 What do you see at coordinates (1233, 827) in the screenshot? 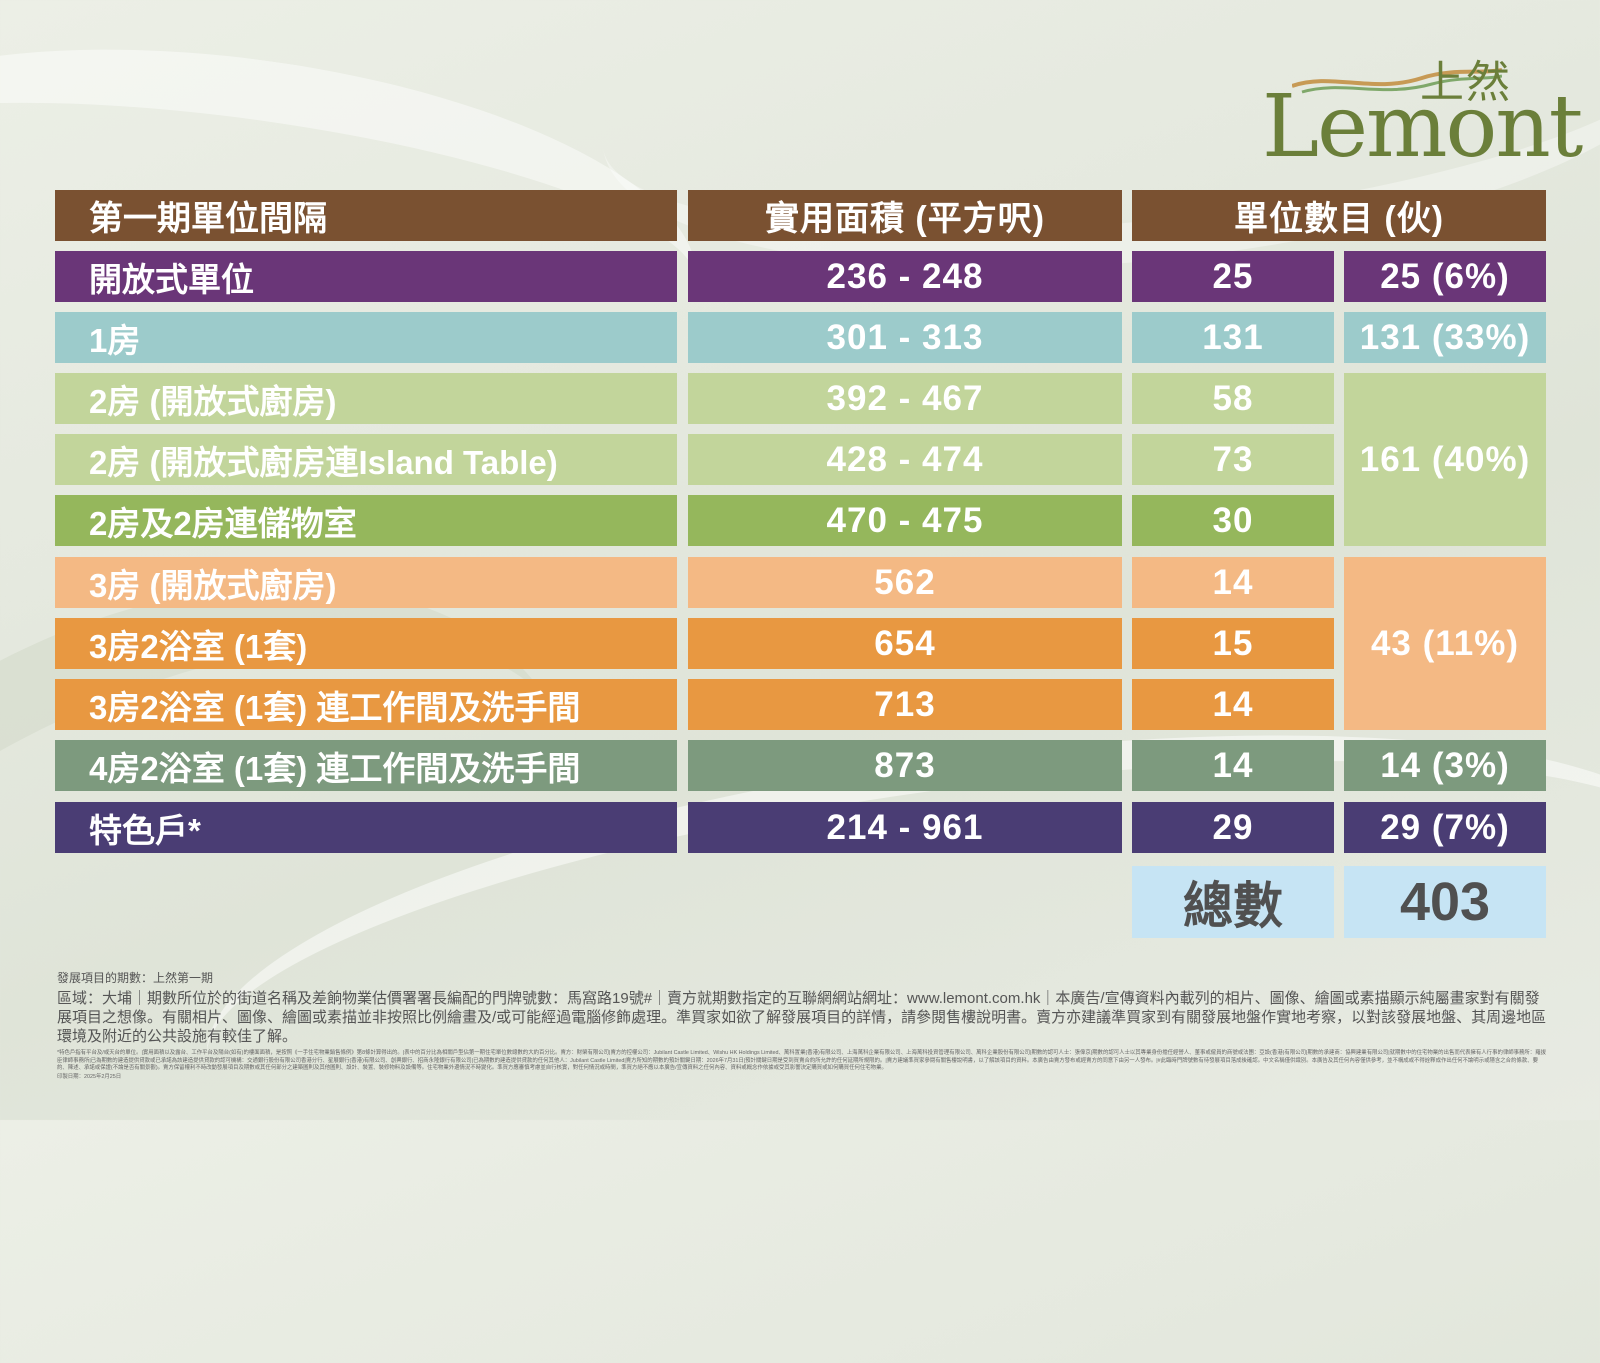
I see `row-count-special-unit: 29` at bounding box center [1233, 827].